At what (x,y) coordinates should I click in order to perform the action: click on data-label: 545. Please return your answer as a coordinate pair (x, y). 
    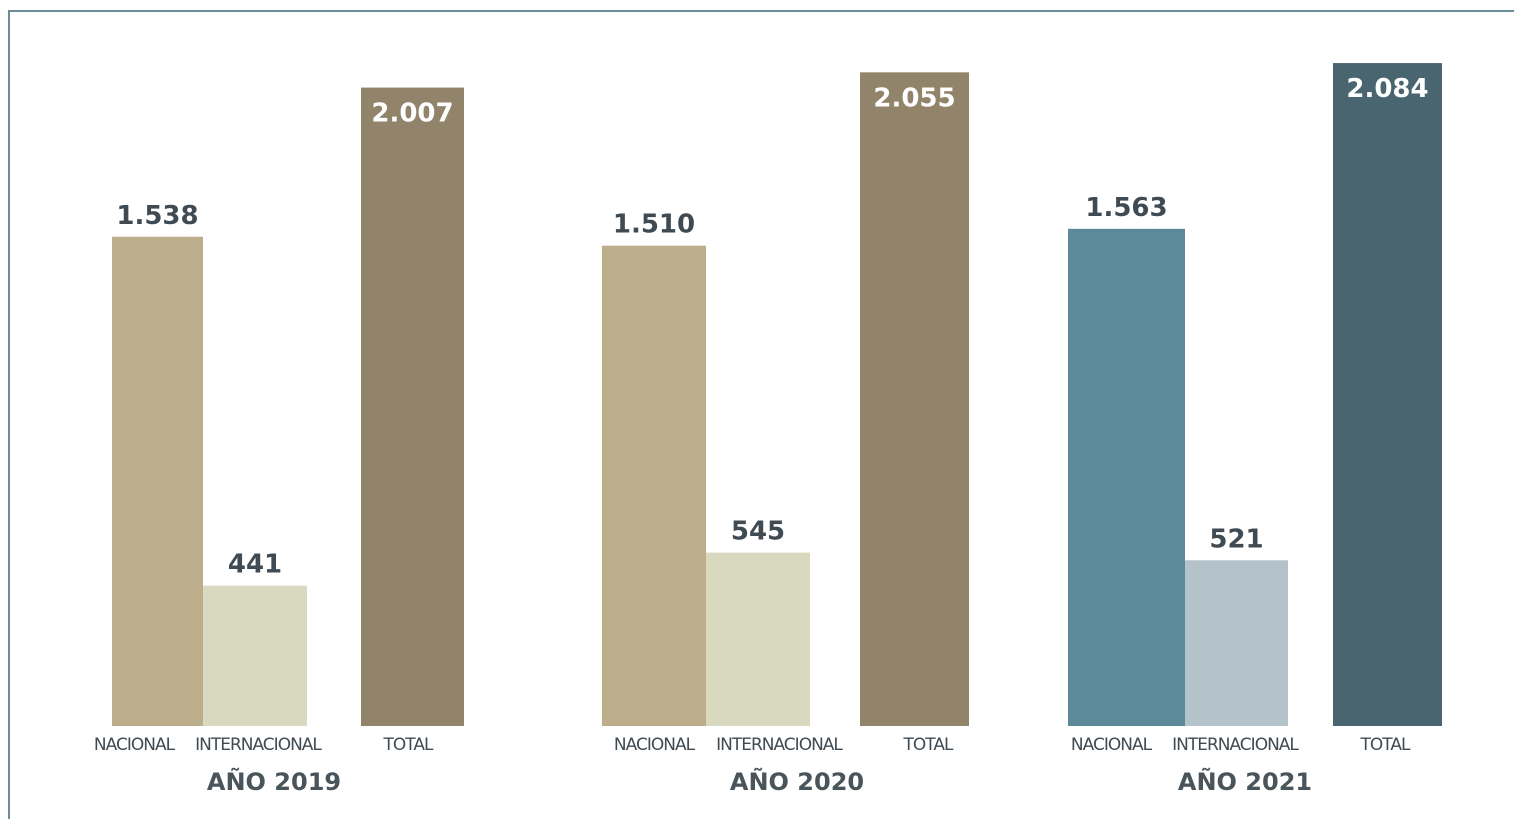
    Looking at the image, I should click on (758, 532).